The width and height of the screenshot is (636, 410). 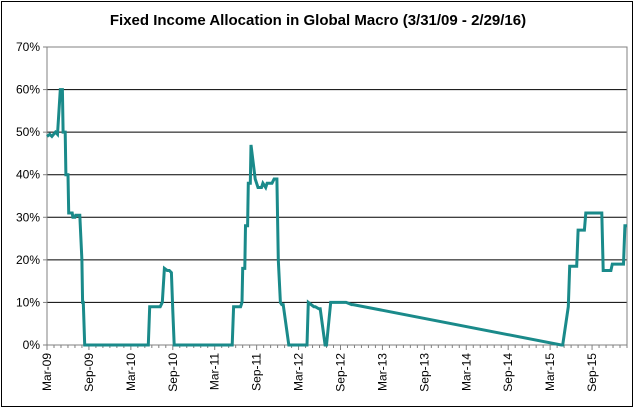 I want to click on y-tick-label: 40%, so click(x=28, y=175).